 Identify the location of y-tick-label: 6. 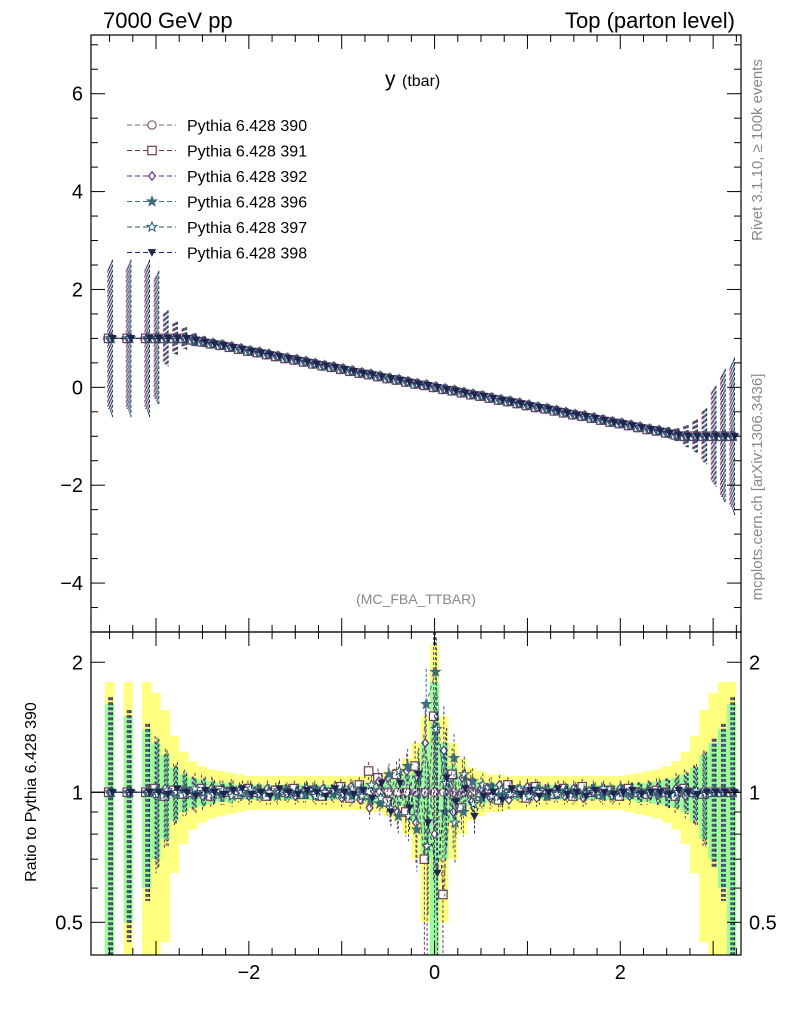
(77, 95).